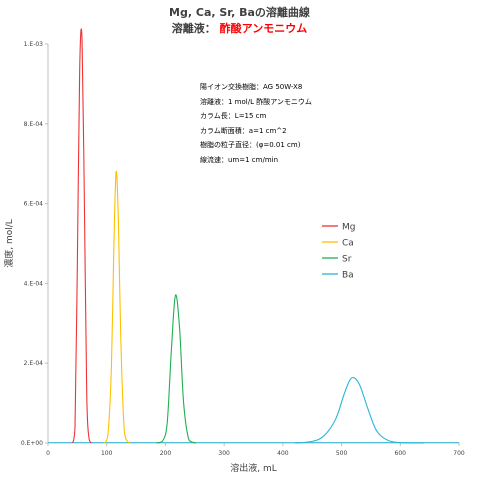  What do you see at coordinates (239, 159) in the screenshot?
I see `annotation-line: 線流速：um=1 cm/min` at bounding box center [239, 159].